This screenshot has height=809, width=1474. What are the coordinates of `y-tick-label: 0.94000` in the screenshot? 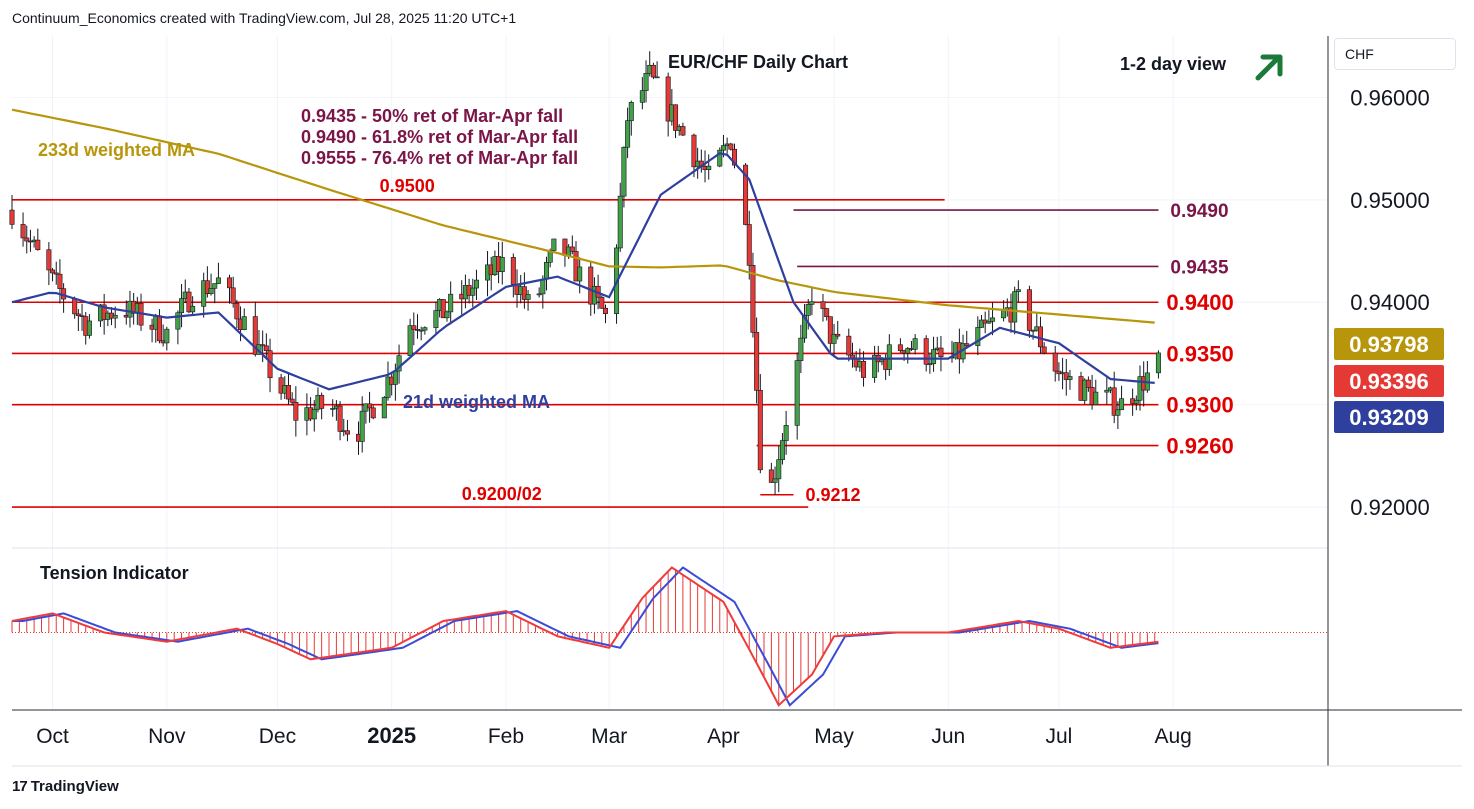 It's located at (1390, 302).